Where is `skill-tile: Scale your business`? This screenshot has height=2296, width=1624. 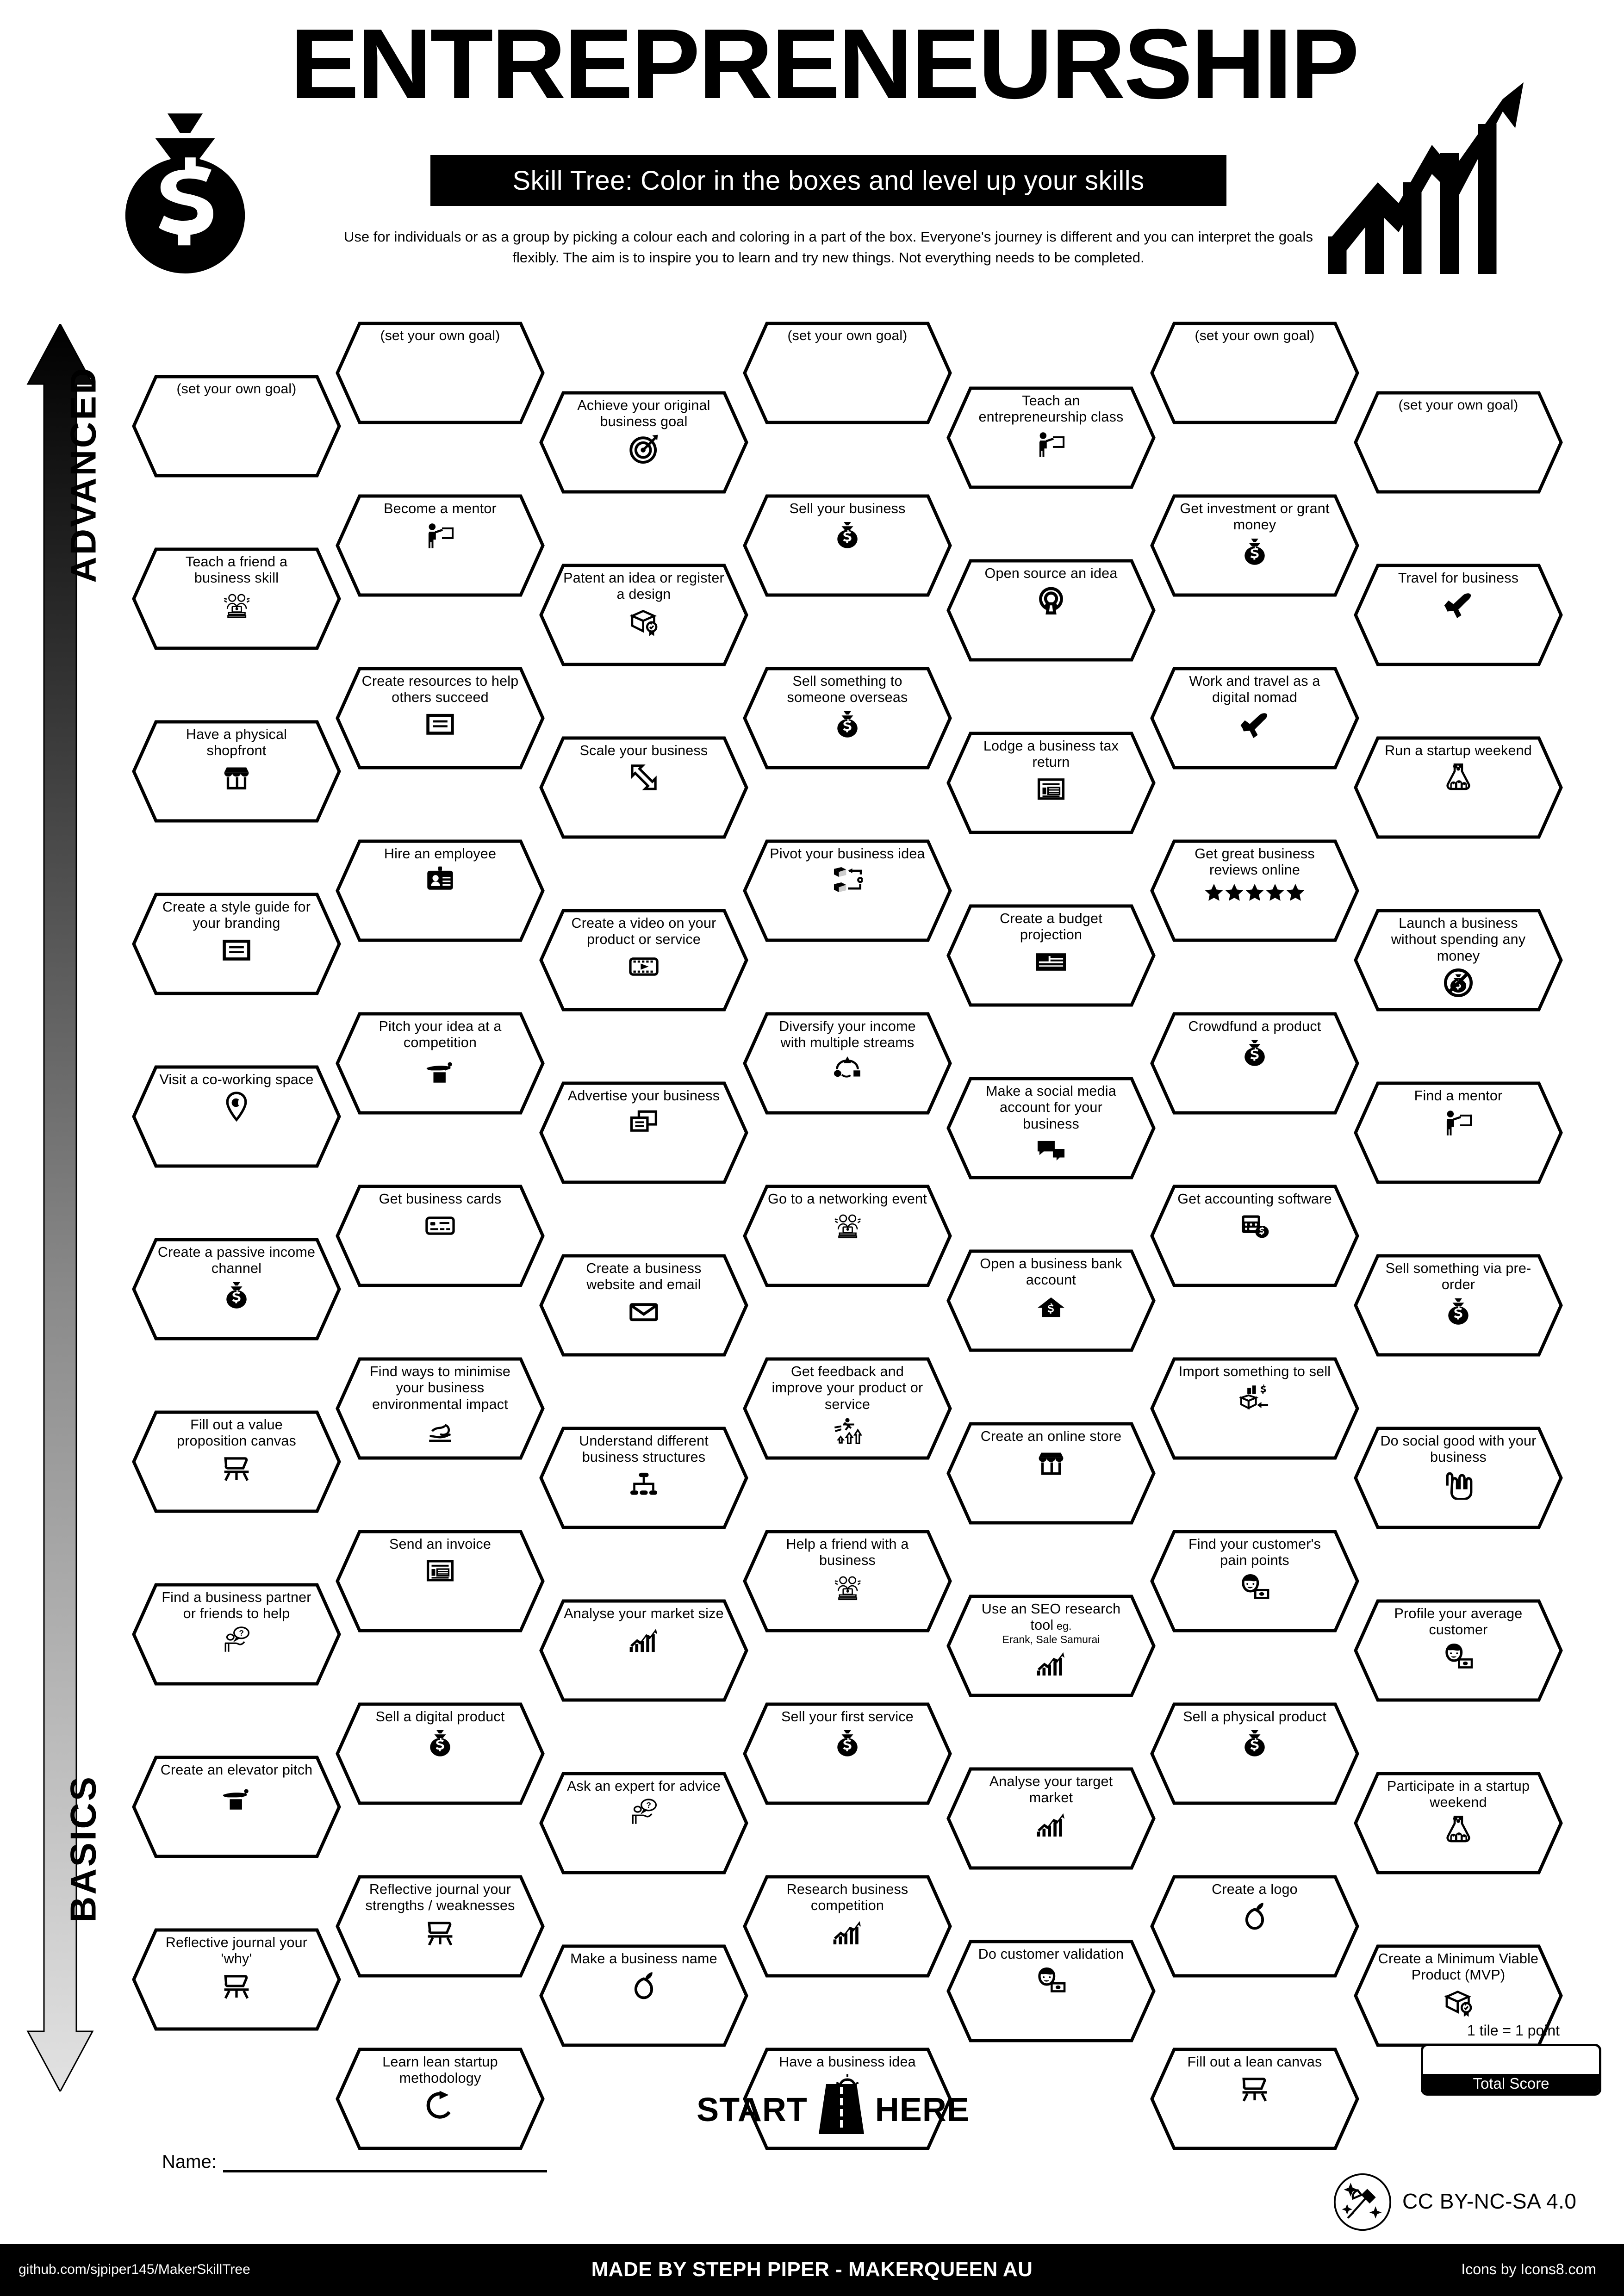 skill-tile: Scale your business is located at coordinates (643, 788).